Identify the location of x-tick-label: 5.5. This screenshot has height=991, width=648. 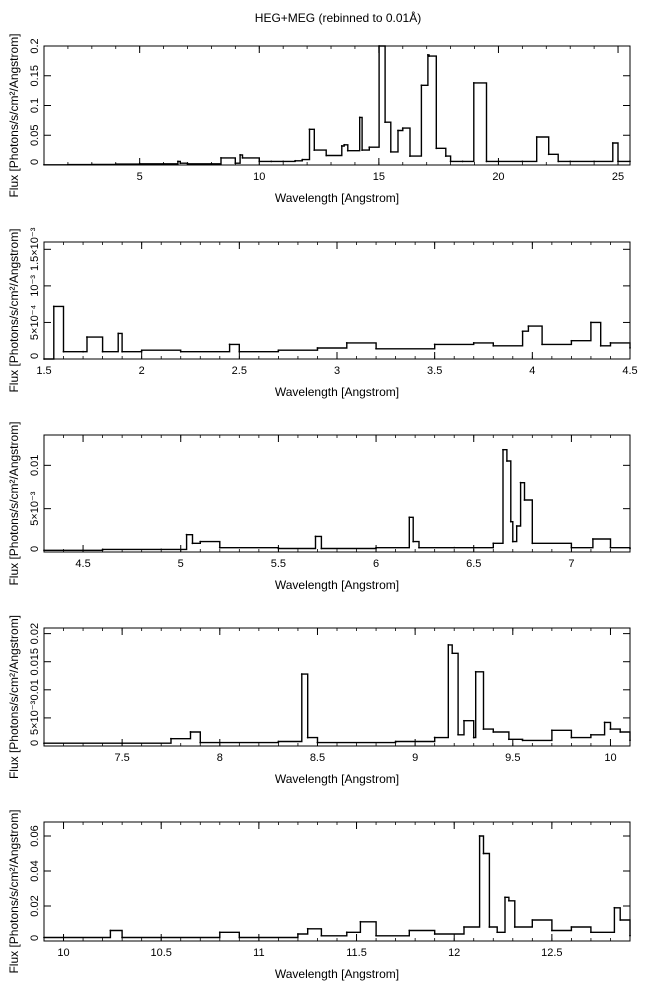
(278, 564).